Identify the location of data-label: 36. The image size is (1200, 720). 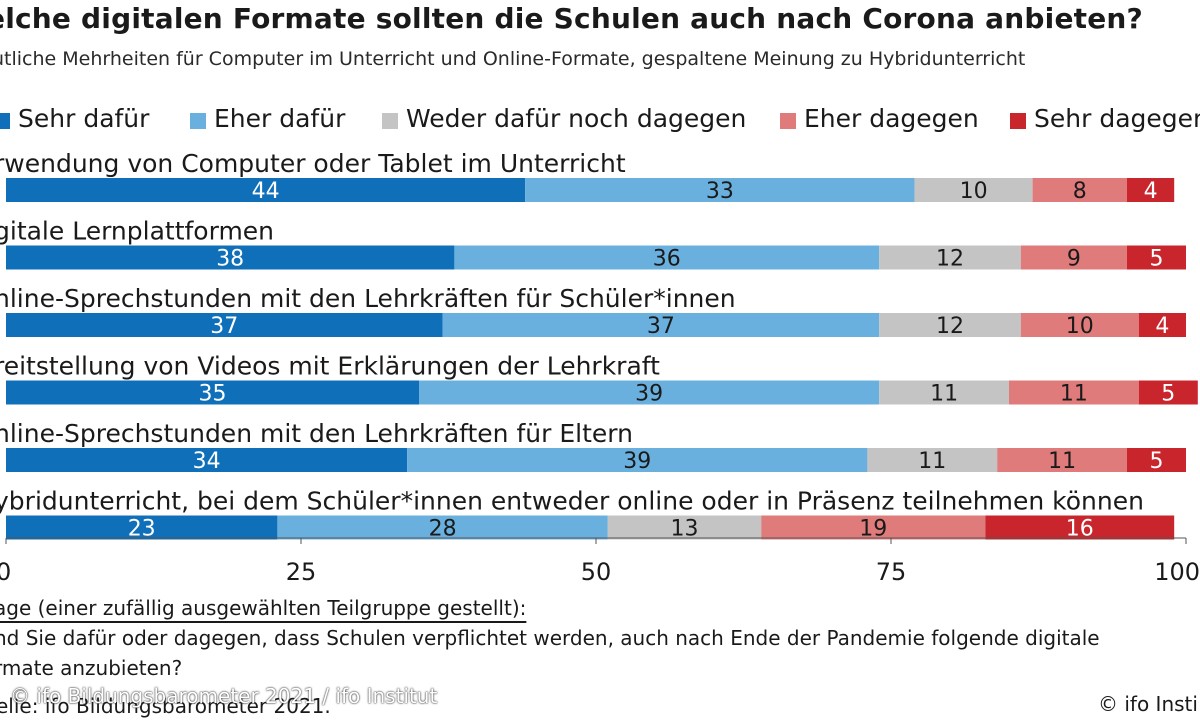
(667, 259).